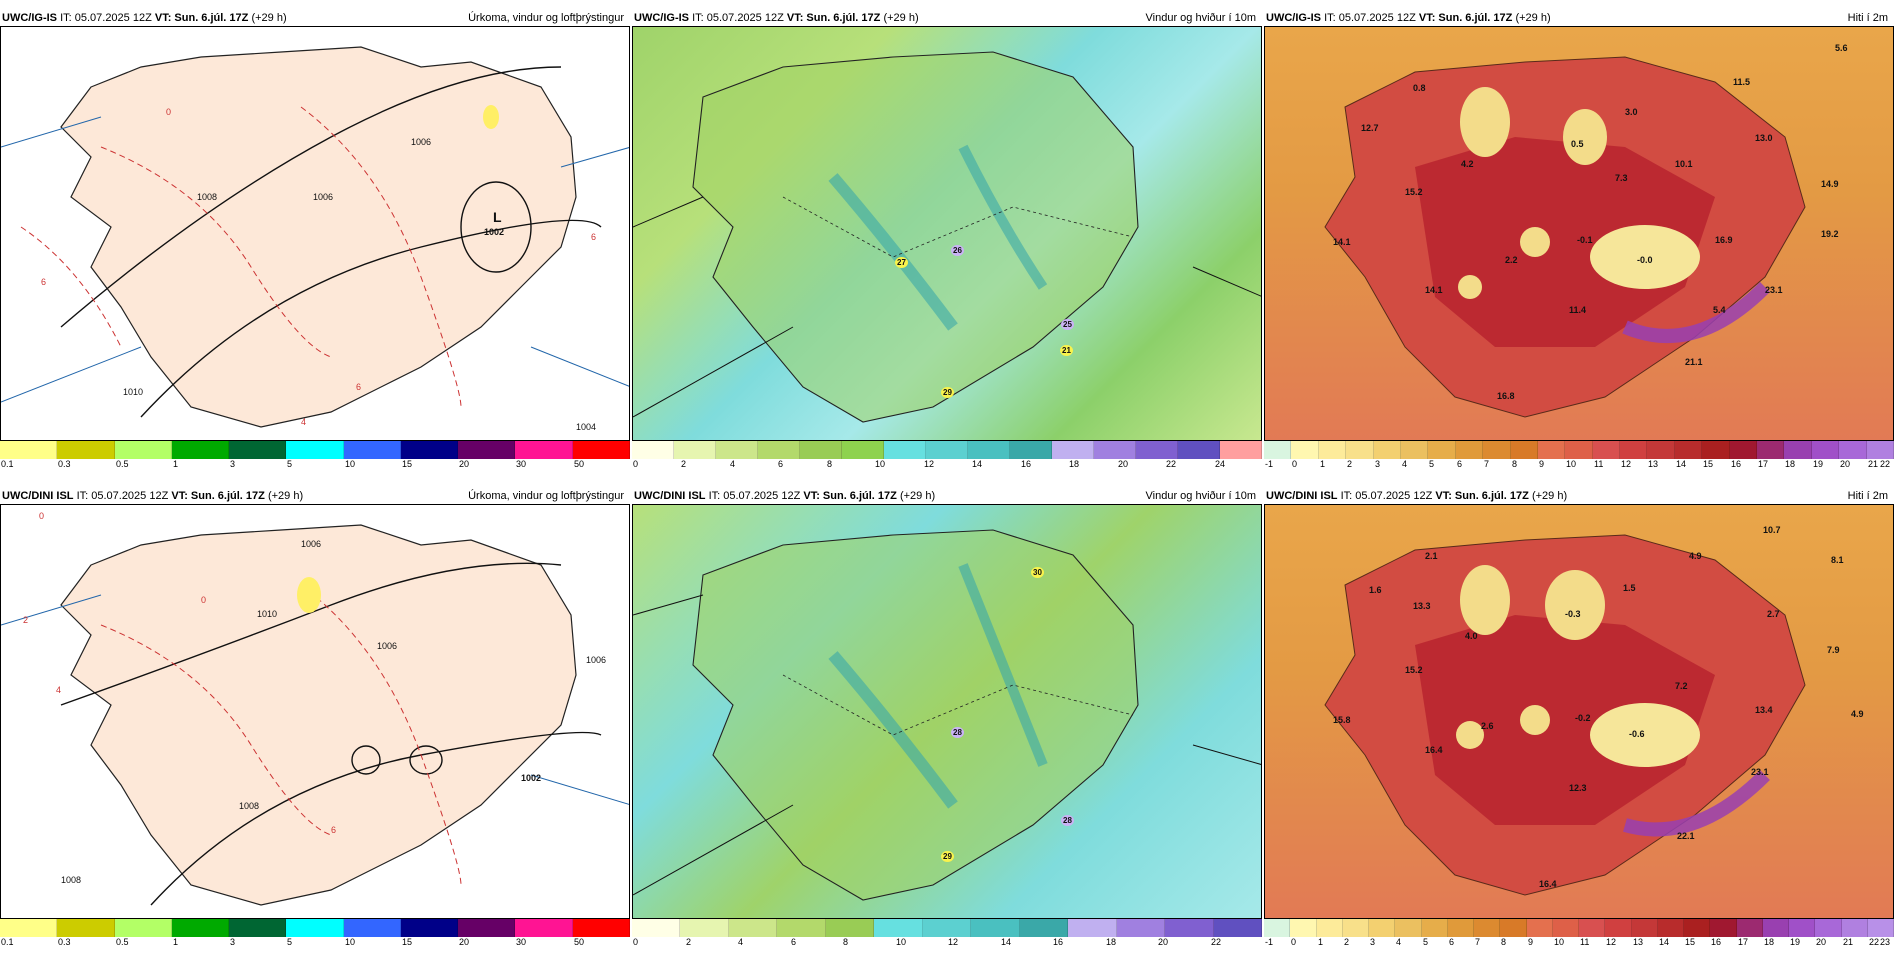 The image size is (1900, 956). Describe the element at coordinates (1631, 112) in the screenshot. I see `temperature-value: 3.0` at that location.